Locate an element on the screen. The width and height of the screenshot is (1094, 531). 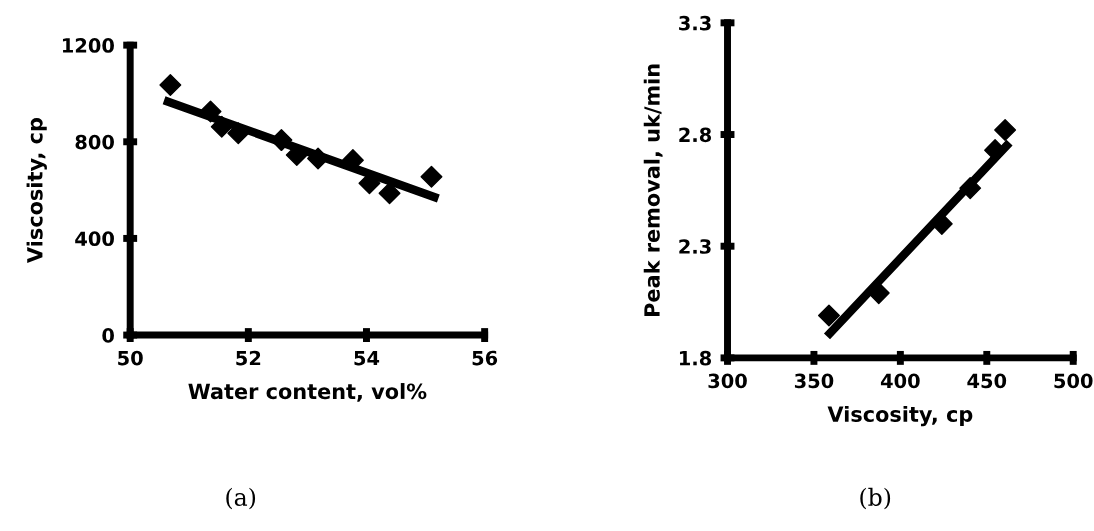
y-tick-label: 2.8 is located at coordinates (695, 135).